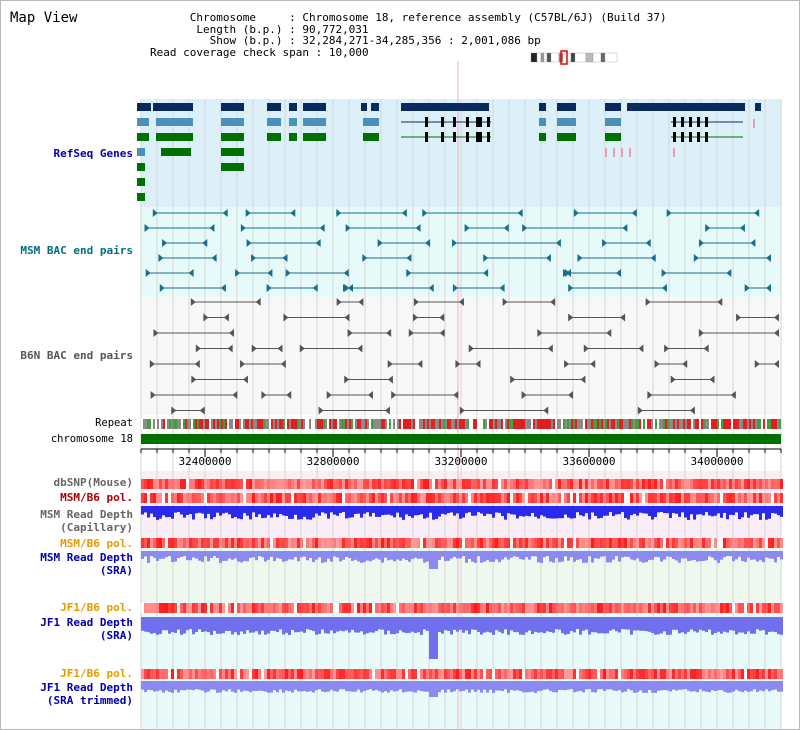 Image resolution: width=800 pixels, height=730 pixels. Describe the element at coordinates (347, 317) in the screenshot. I see `b6n-bac-pair-end` at that location.